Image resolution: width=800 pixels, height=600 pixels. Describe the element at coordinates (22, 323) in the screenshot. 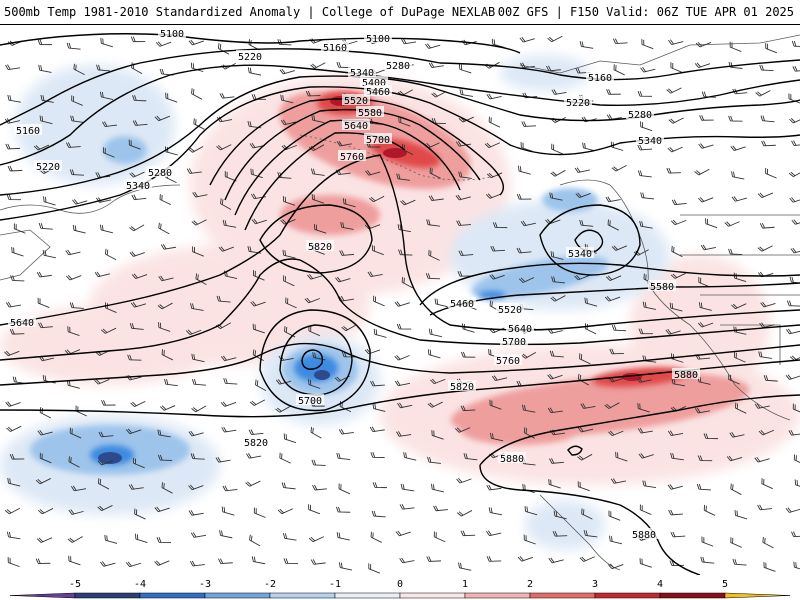

I see `contour-label-5640: 5640` at that location.